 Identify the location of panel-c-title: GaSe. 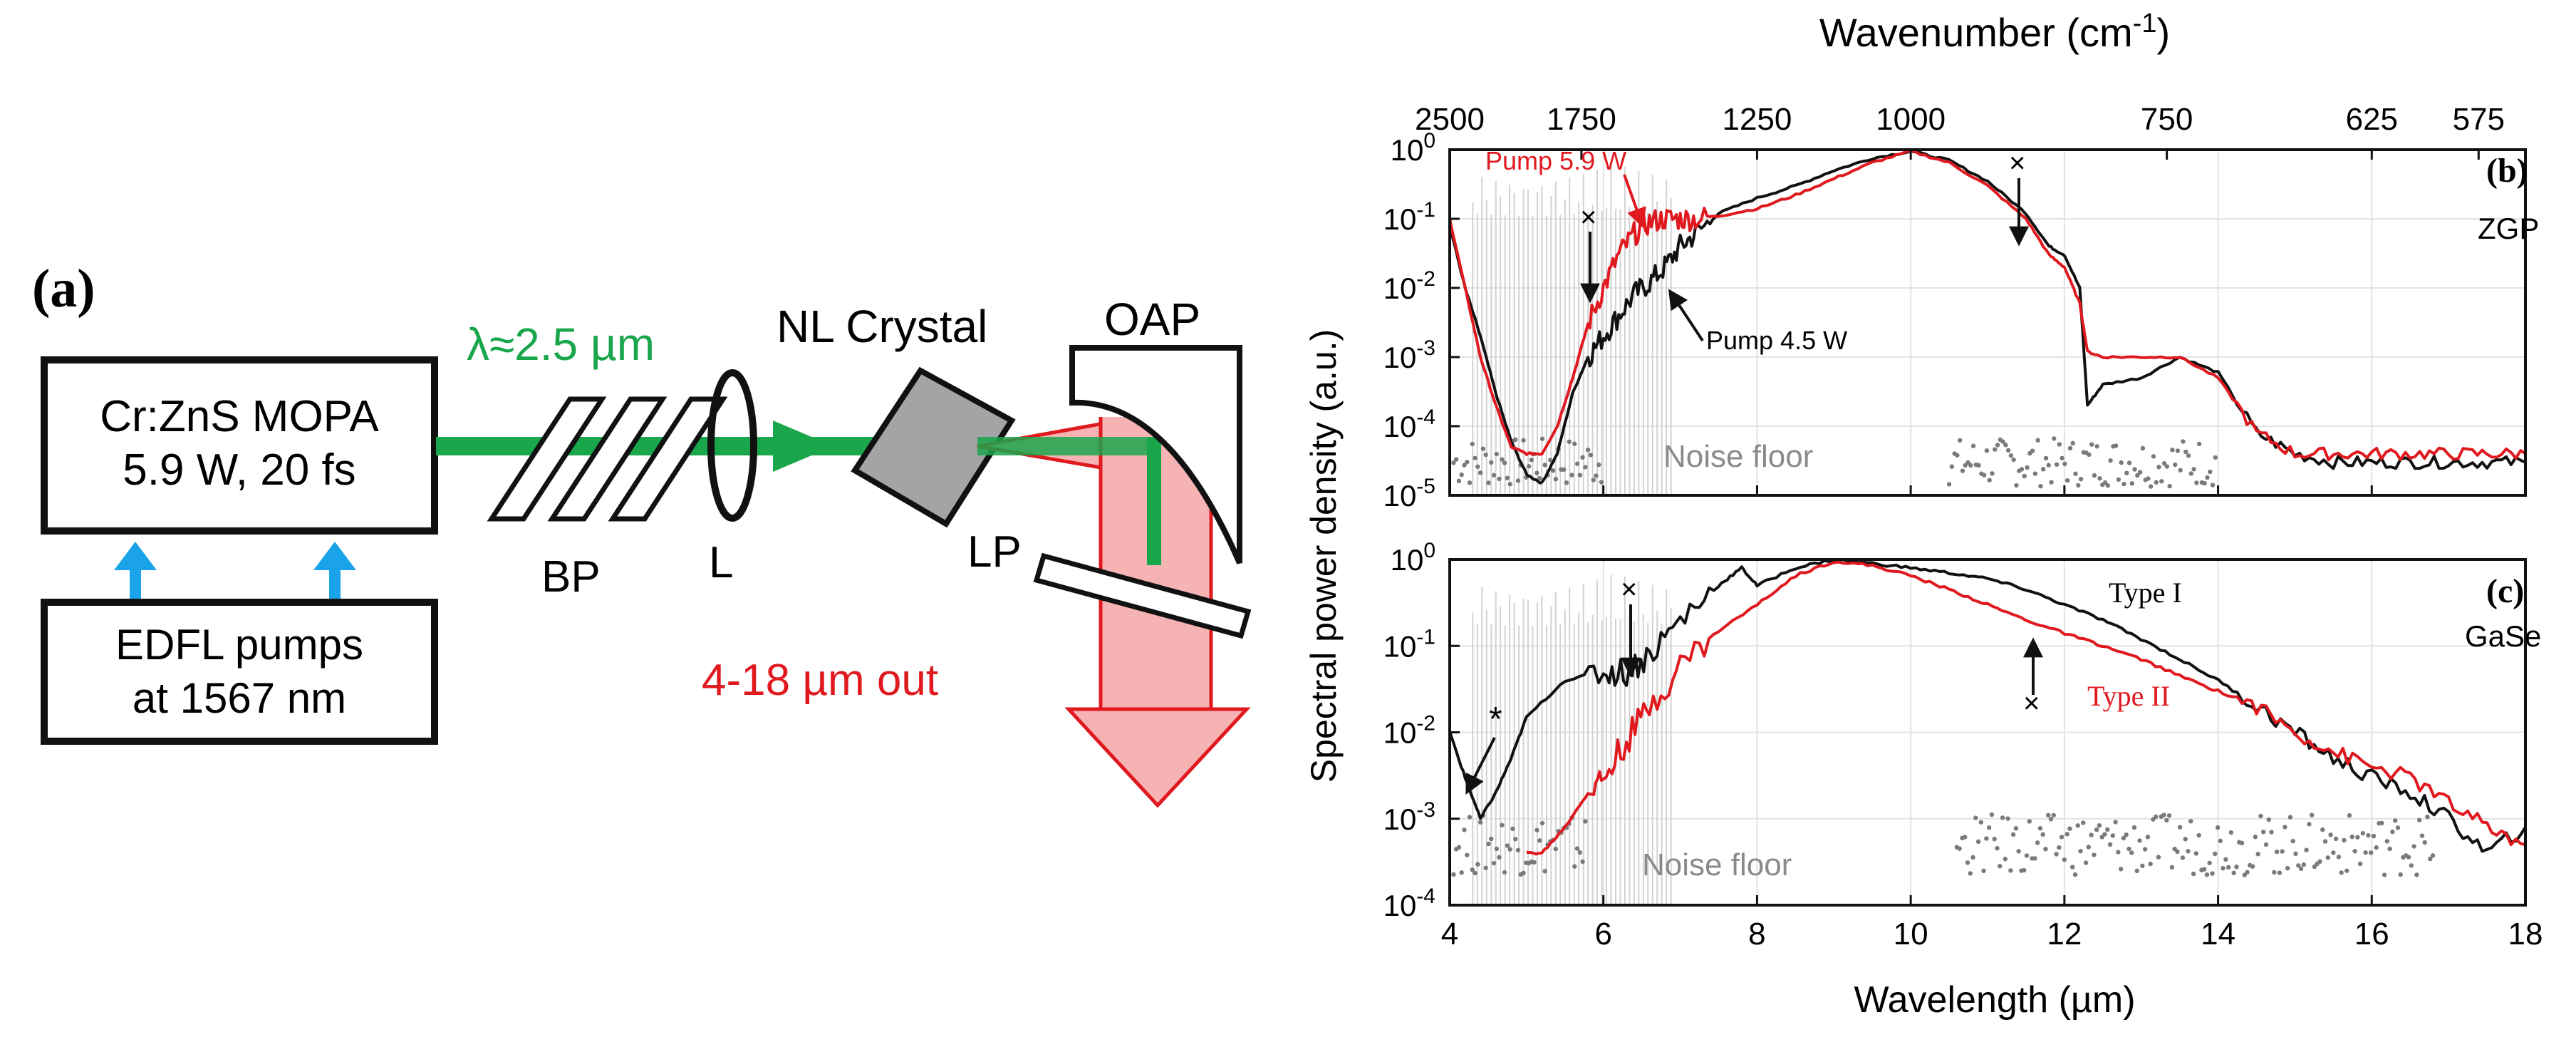
(2503, 636).